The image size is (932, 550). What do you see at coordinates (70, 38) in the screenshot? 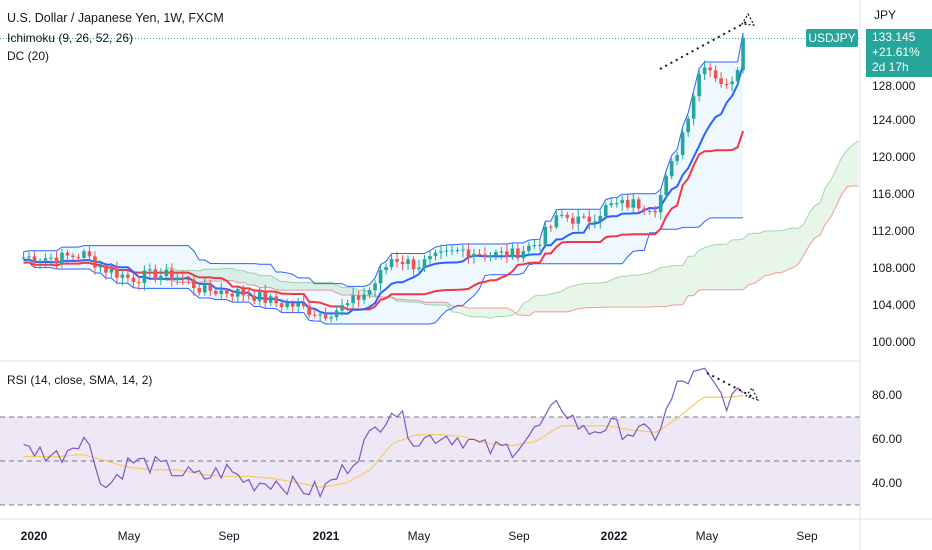
I see `ichimoku-legend: Ichimoku (9, 26, 52, 26)` at bounding box center [70, 38].